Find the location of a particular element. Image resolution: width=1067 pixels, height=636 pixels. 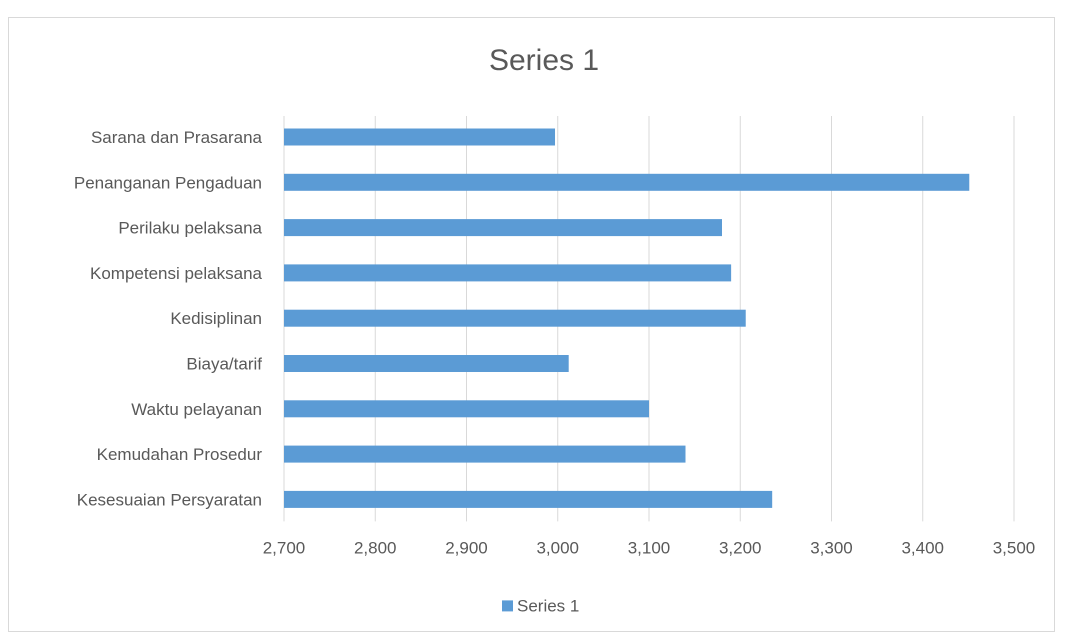

category-label: Biaya/tarif is located at coordinates (224, 364).